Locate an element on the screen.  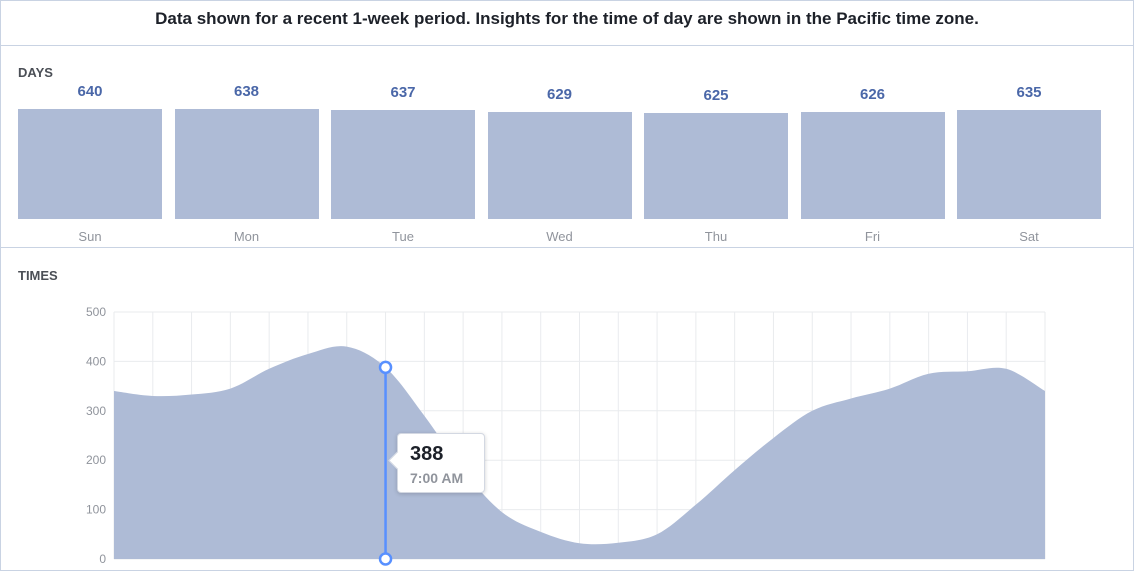
day-column-thu: 625 Thu is located at coordinates (716, 126).